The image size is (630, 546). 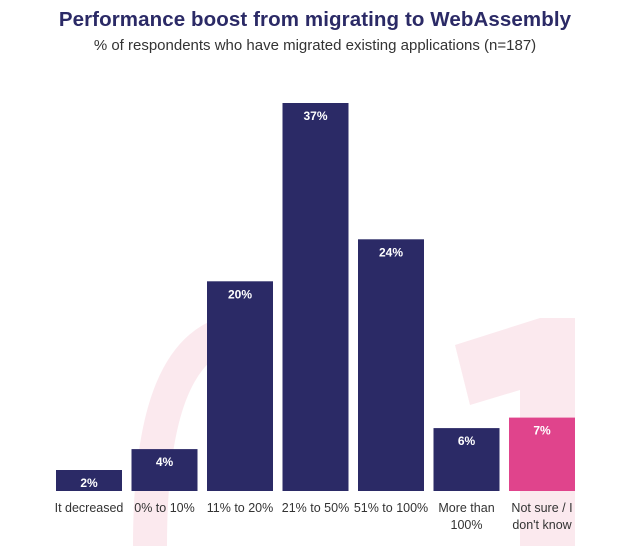 I want to click on category-label-line: 21% to 50%, so click(x=315, y=508).